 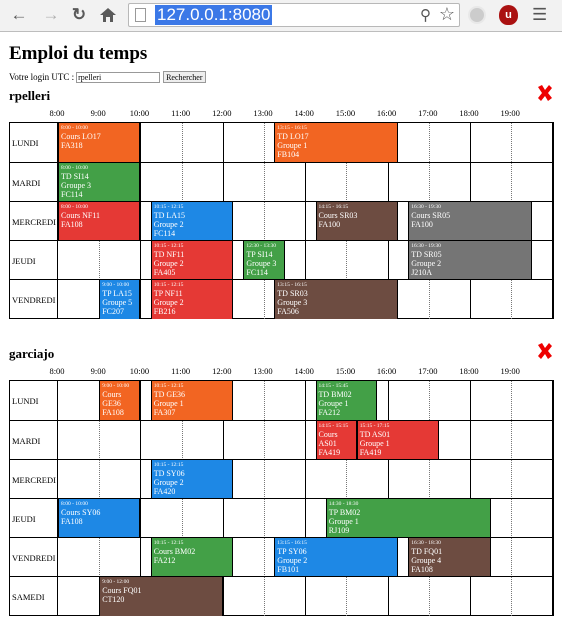 What do you see at coordinates (111, 403) in the screenshot?
I see `event-detail: GE36` at bounding box center [111, 403].